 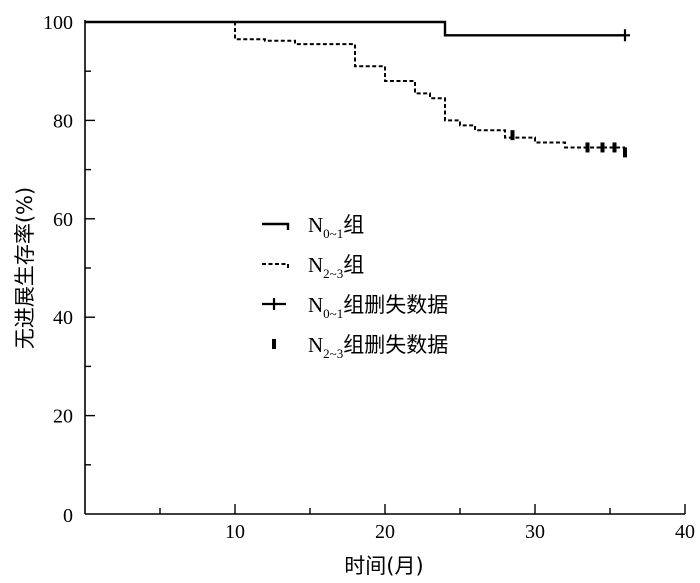 What do you see at coordinates (336, 267) in the screenshot?
I see `legend-label: N2~3组` at bounding box center [336, 267].